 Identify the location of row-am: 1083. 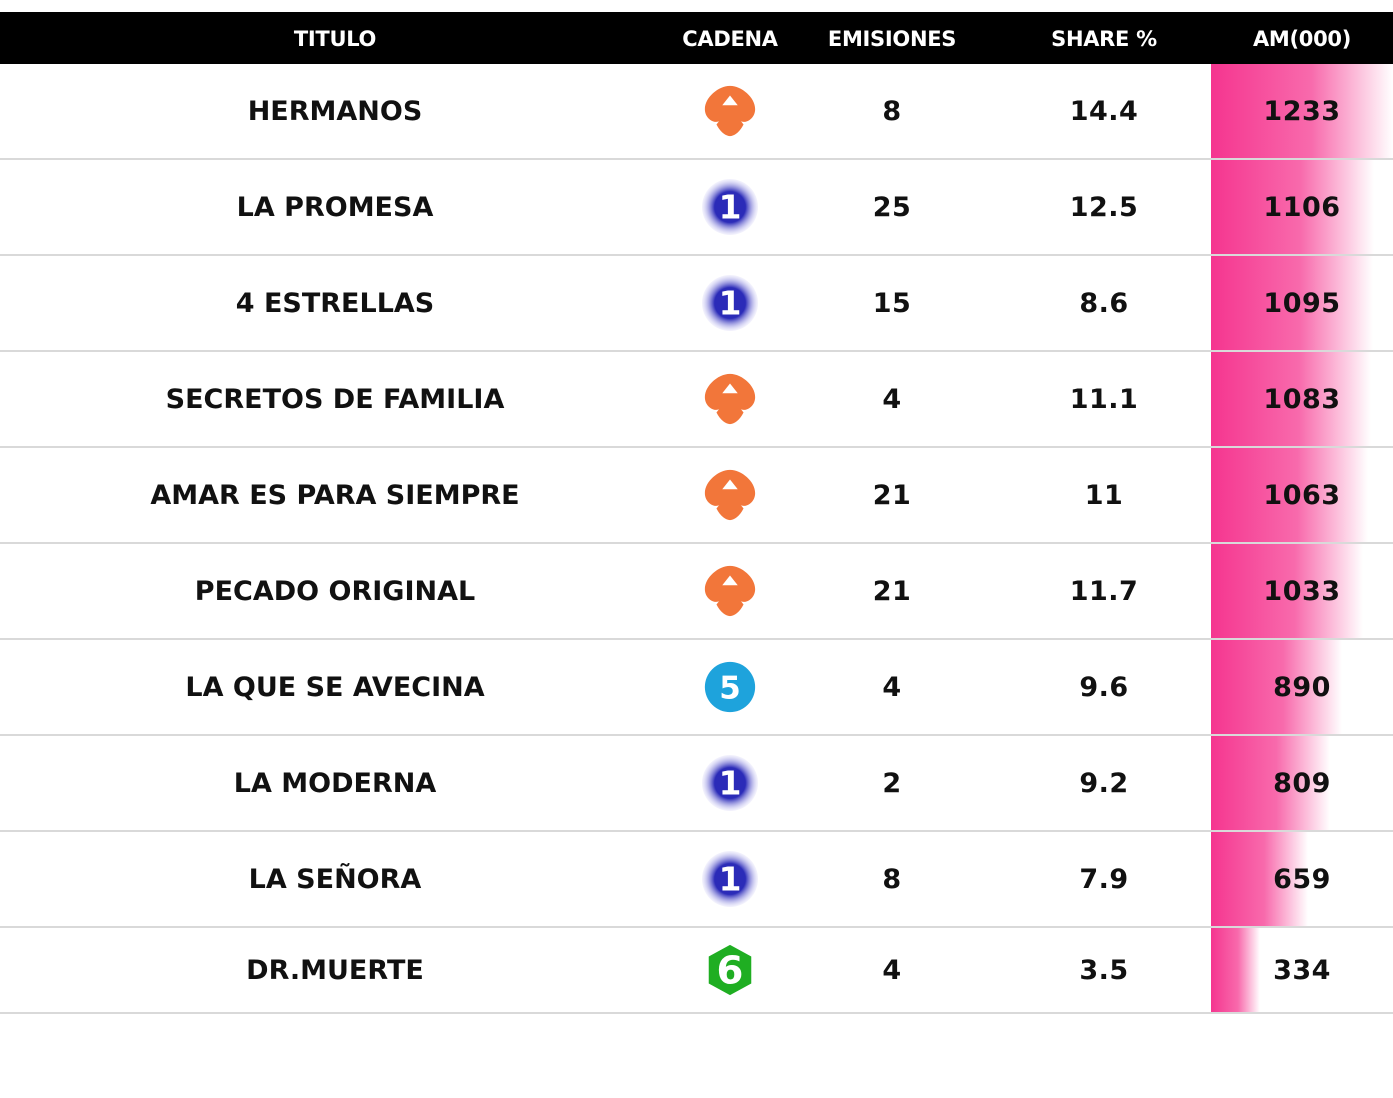
(1302, 399).